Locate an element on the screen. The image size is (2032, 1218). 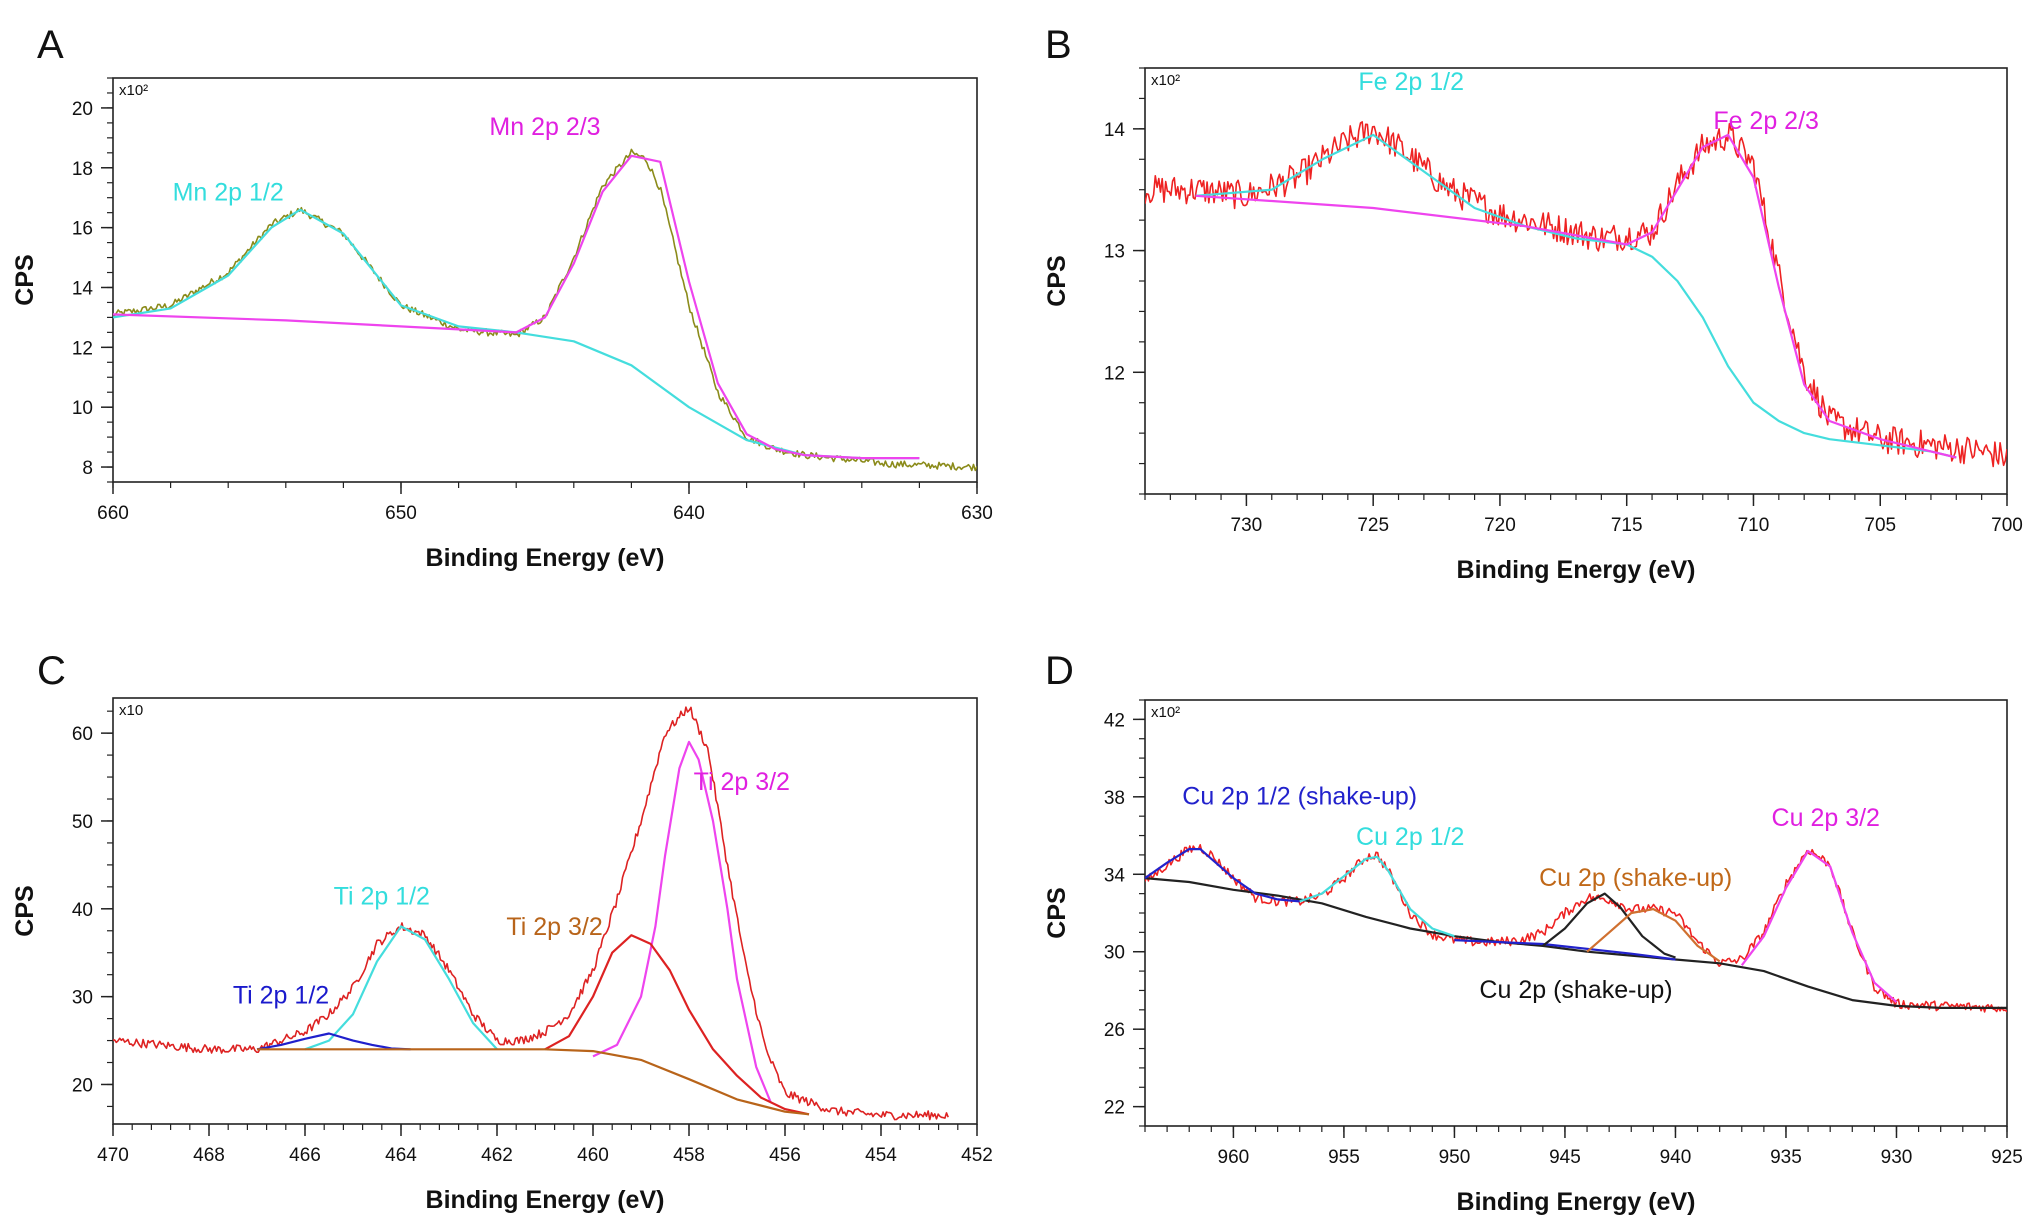
x-tick-label: 660 is located at coordinates (113, 513).